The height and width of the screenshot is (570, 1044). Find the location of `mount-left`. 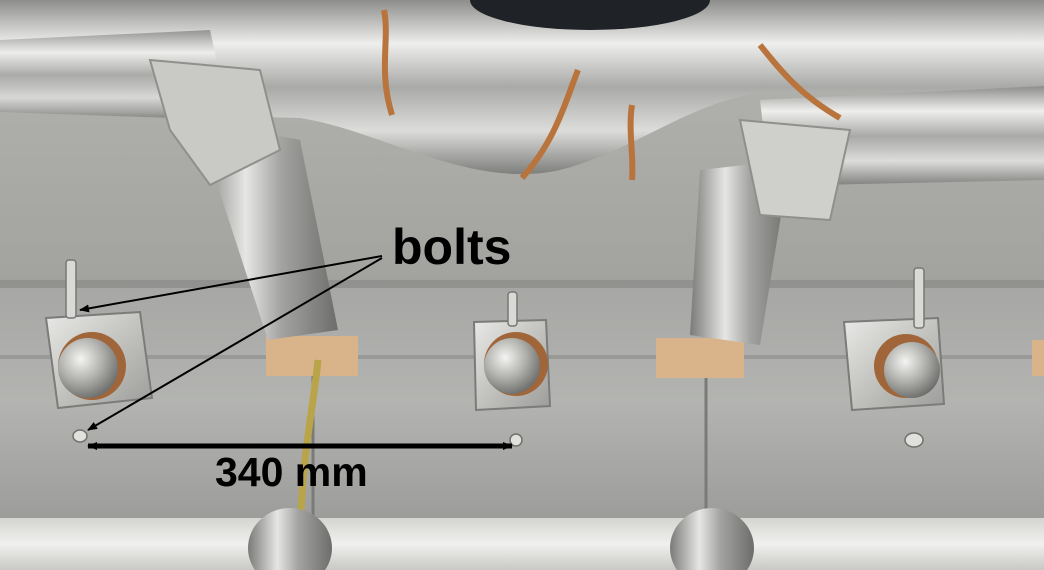

mount-left is located at coordinates (99, 360).